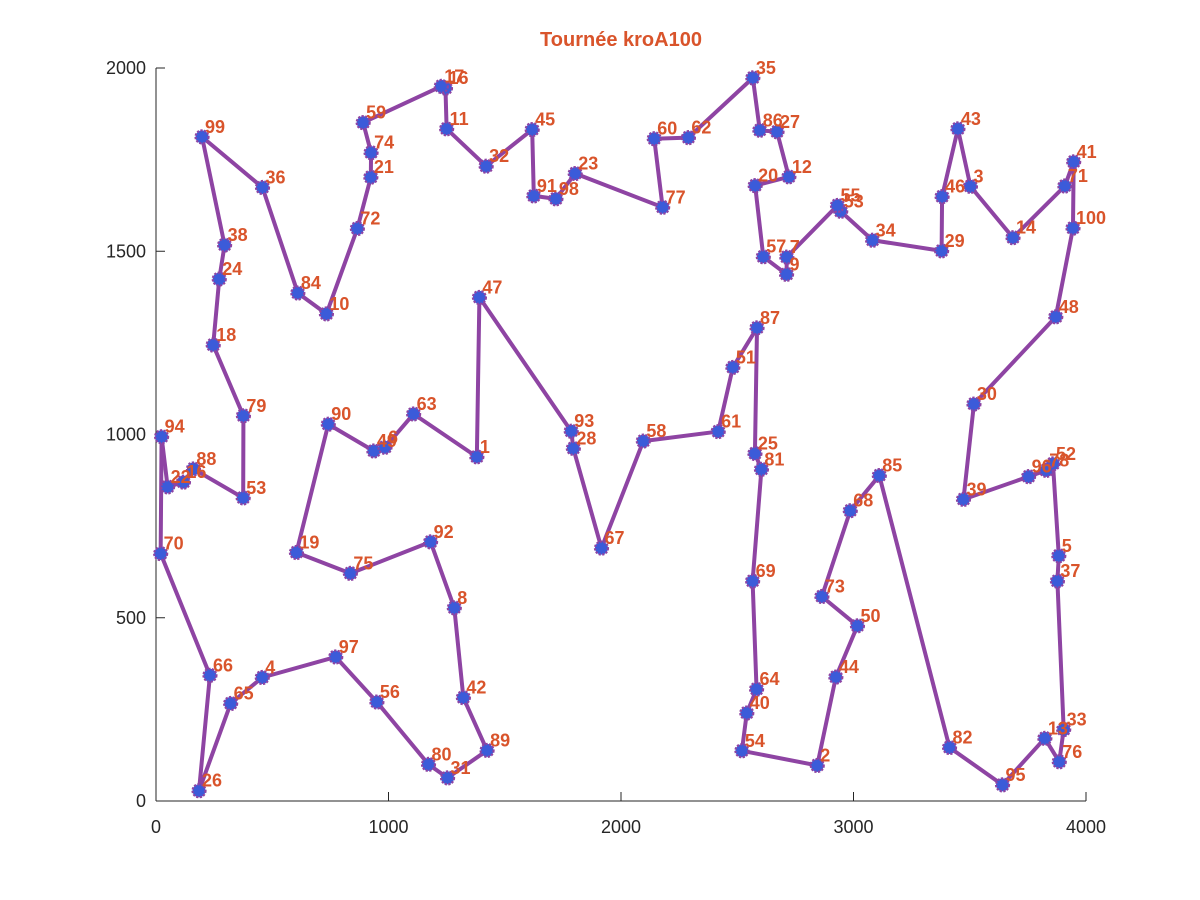 The image size is (1200, 900). What do you see at coordinates (226, 335) in the screenshot?
I see `city-label: 18` at bounding box center [226, 335].